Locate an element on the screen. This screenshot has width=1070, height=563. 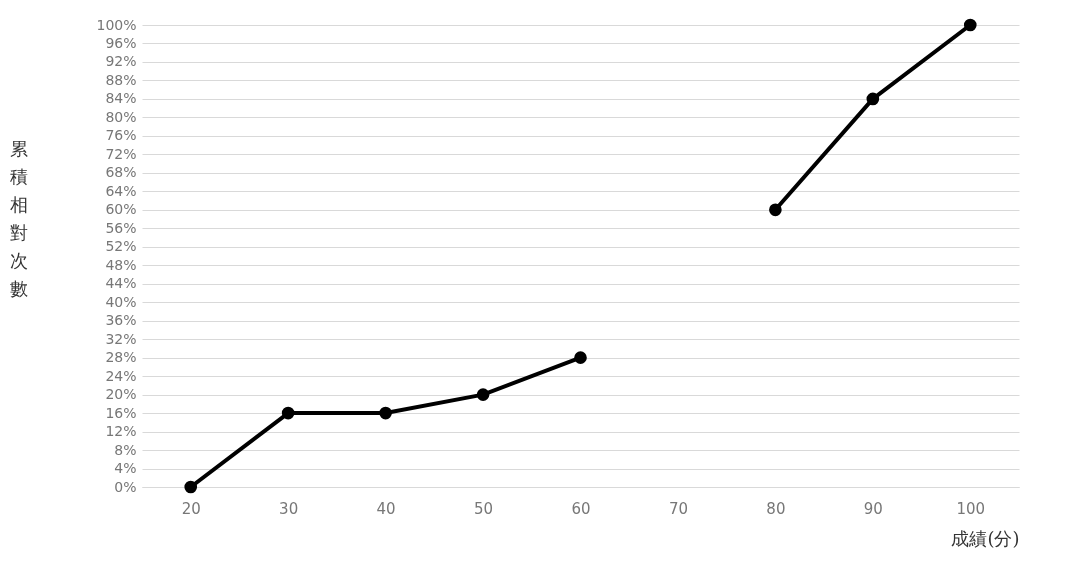
x-tick-label: 100 is located at coordinates (971, 508).